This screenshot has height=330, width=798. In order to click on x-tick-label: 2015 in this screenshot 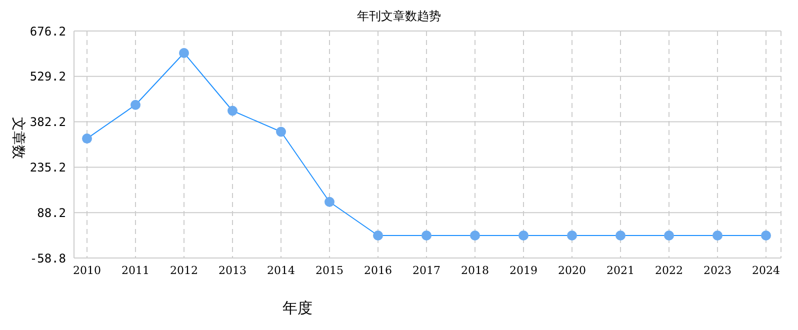, I will do `click(330, 270)`.